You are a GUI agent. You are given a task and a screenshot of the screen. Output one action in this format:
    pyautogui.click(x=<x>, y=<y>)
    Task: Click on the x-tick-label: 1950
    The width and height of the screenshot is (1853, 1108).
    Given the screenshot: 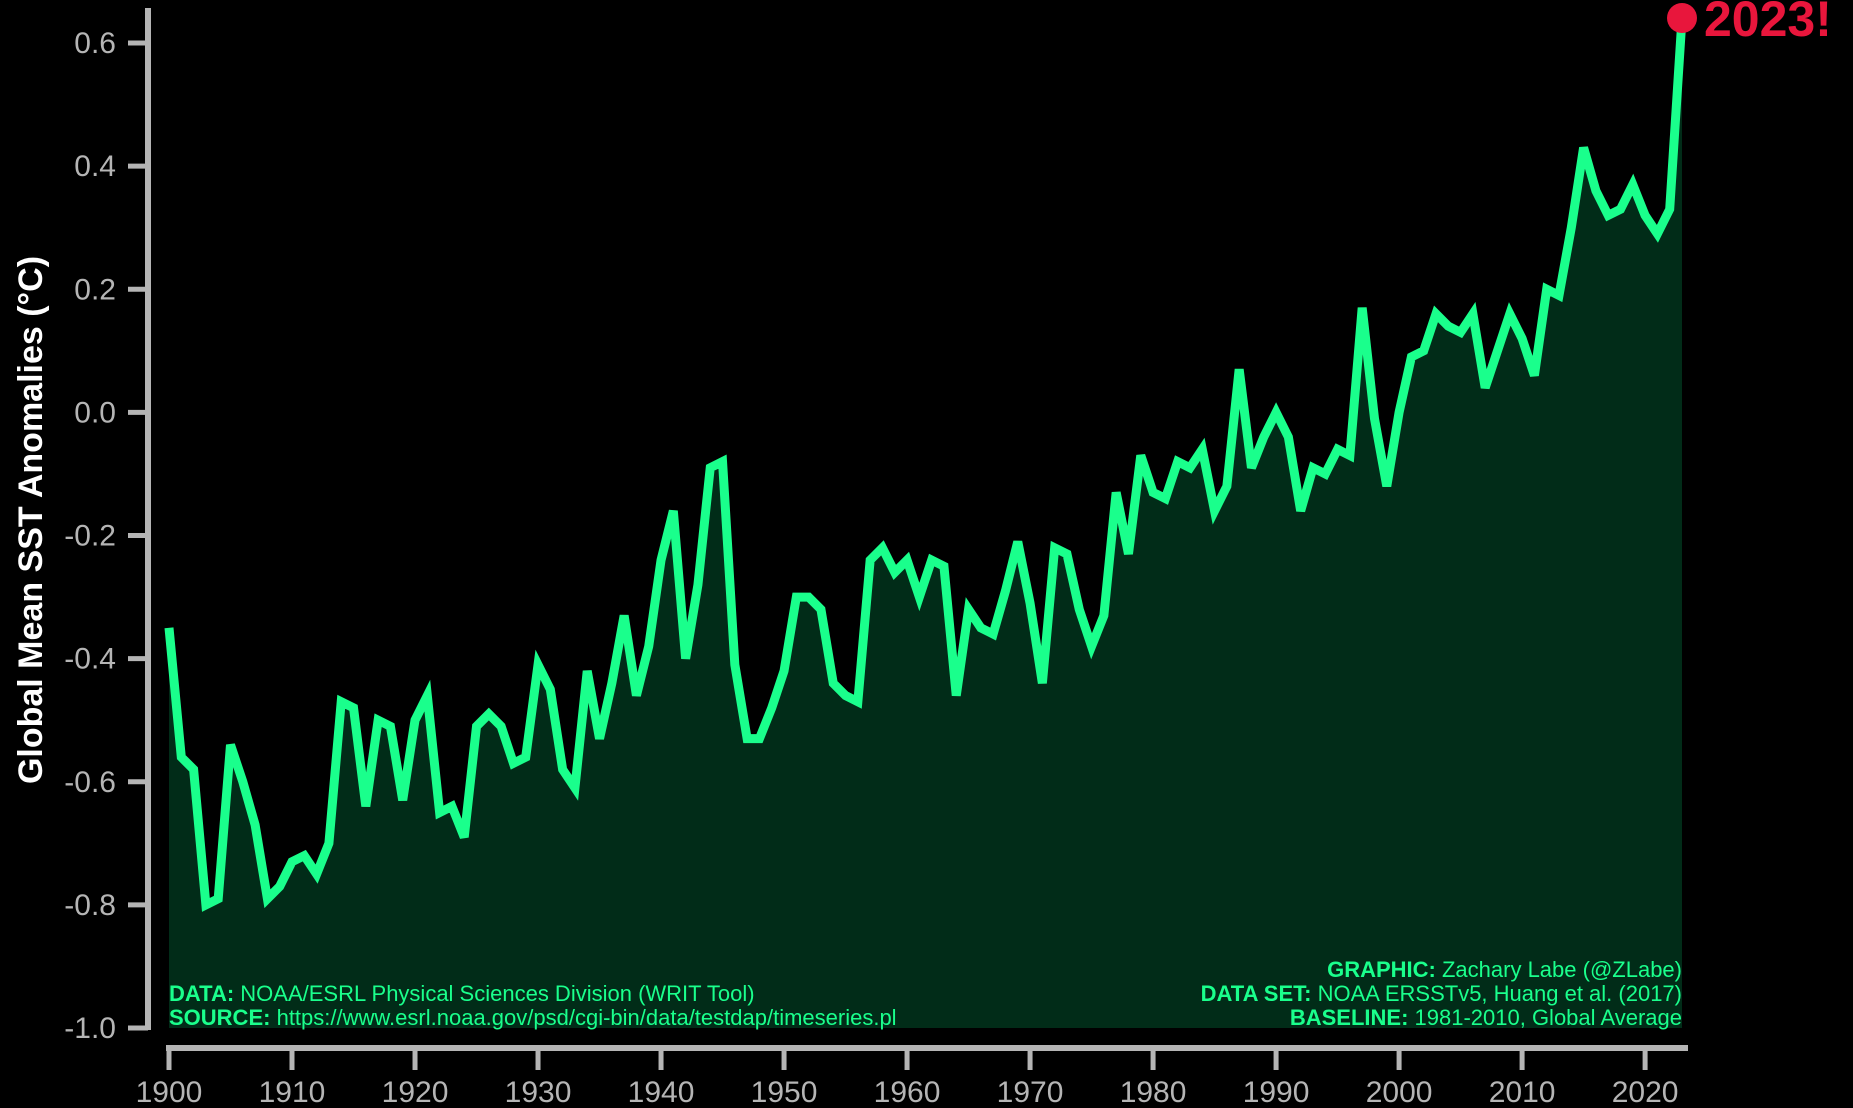 What is the action you would take?
    pyautogui.click(x=784, y=1092)
    